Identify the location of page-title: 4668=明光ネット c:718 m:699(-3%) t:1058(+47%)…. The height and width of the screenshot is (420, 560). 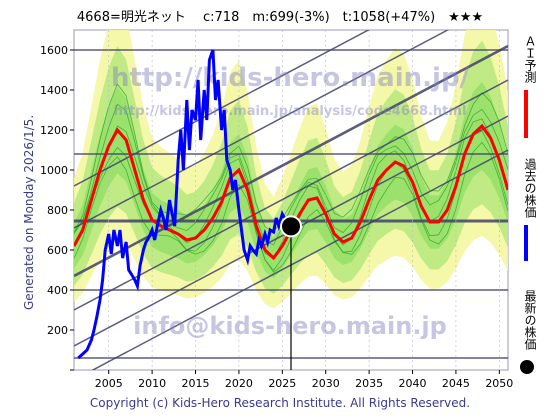
(280, 17).